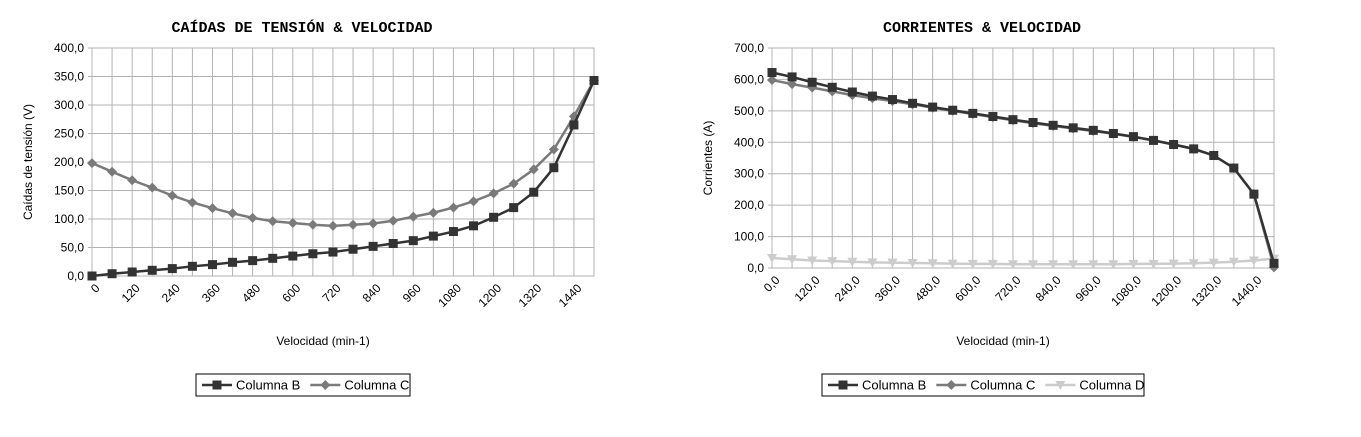  I want to click on series-columna-d, so click(1023, 261).